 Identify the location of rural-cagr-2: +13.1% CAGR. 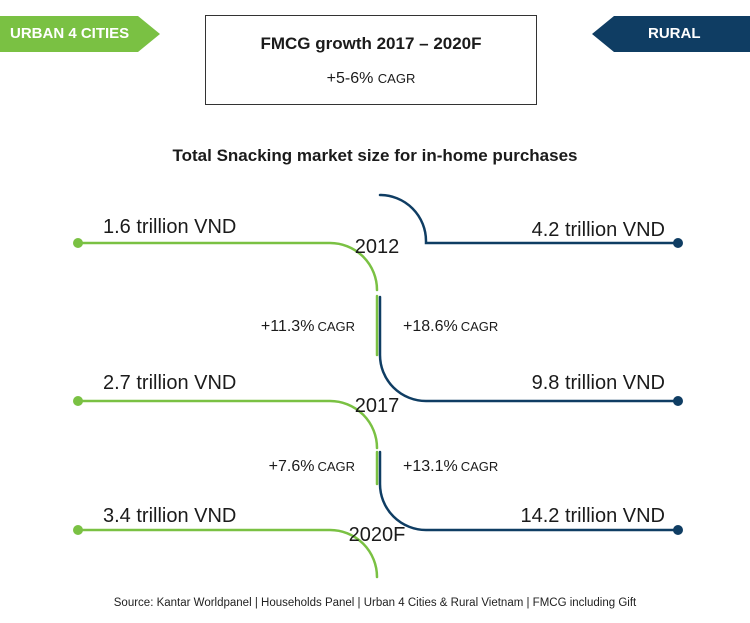
(450, 466).